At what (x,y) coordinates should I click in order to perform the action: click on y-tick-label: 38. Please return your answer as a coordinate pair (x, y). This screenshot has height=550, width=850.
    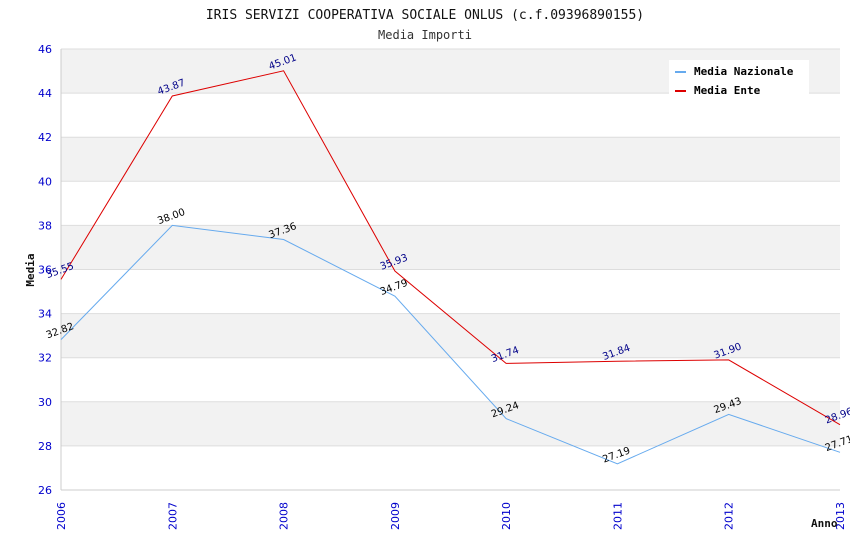
    Looking at the image, I should click on (45, 225).